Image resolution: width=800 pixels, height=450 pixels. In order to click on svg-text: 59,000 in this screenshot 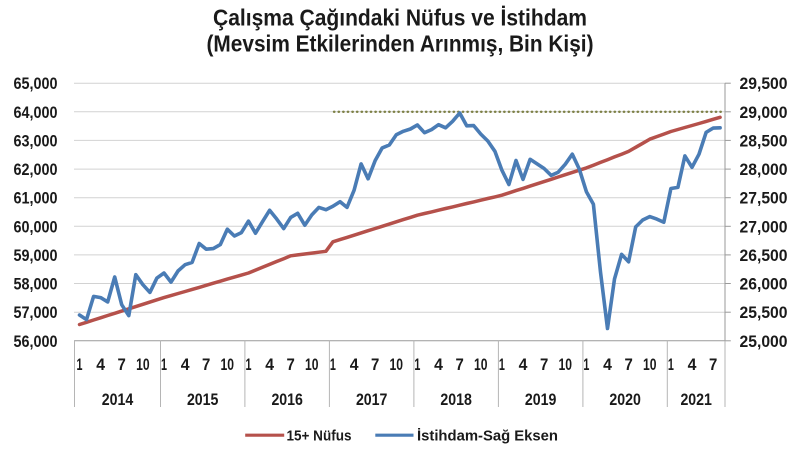, I will do `click(36, 256)`.